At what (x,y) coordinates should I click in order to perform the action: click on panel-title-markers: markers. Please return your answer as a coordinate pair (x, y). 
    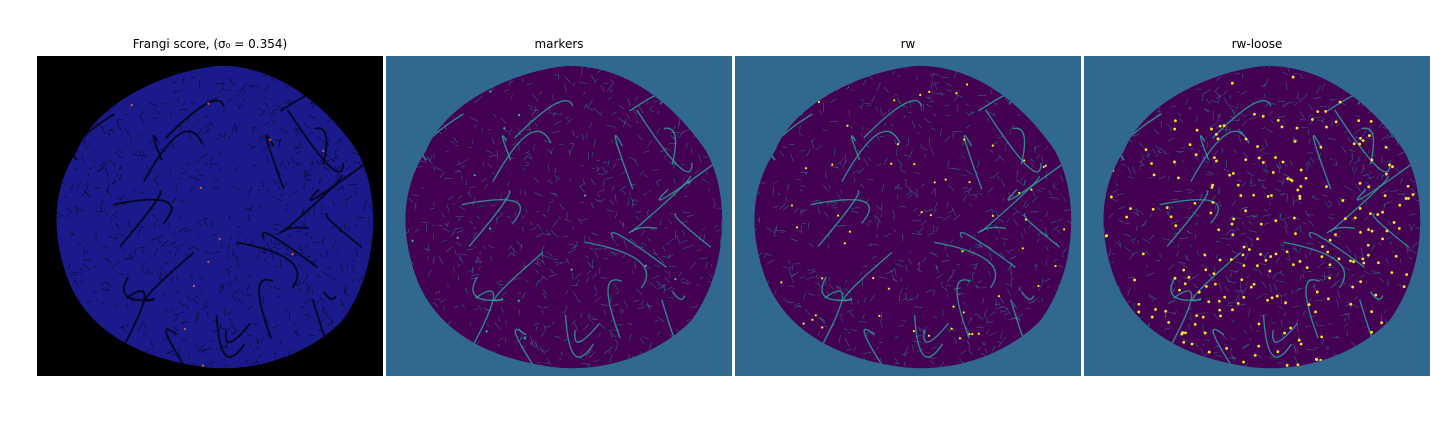
    Looking at the image, I should click on (559, 44).